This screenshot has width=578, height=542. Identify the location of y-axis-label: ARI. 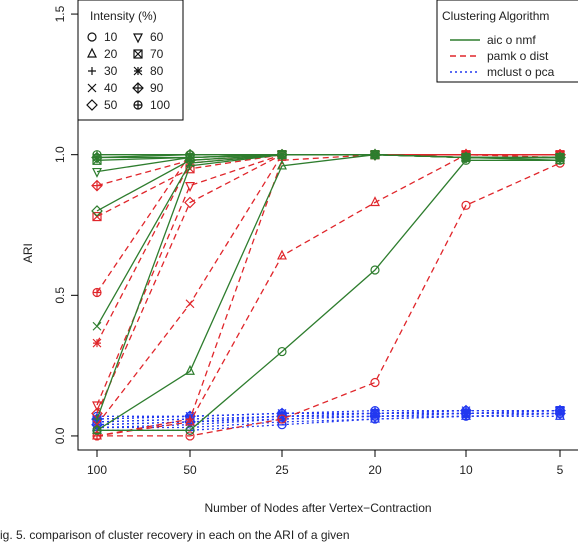
(28, 253).